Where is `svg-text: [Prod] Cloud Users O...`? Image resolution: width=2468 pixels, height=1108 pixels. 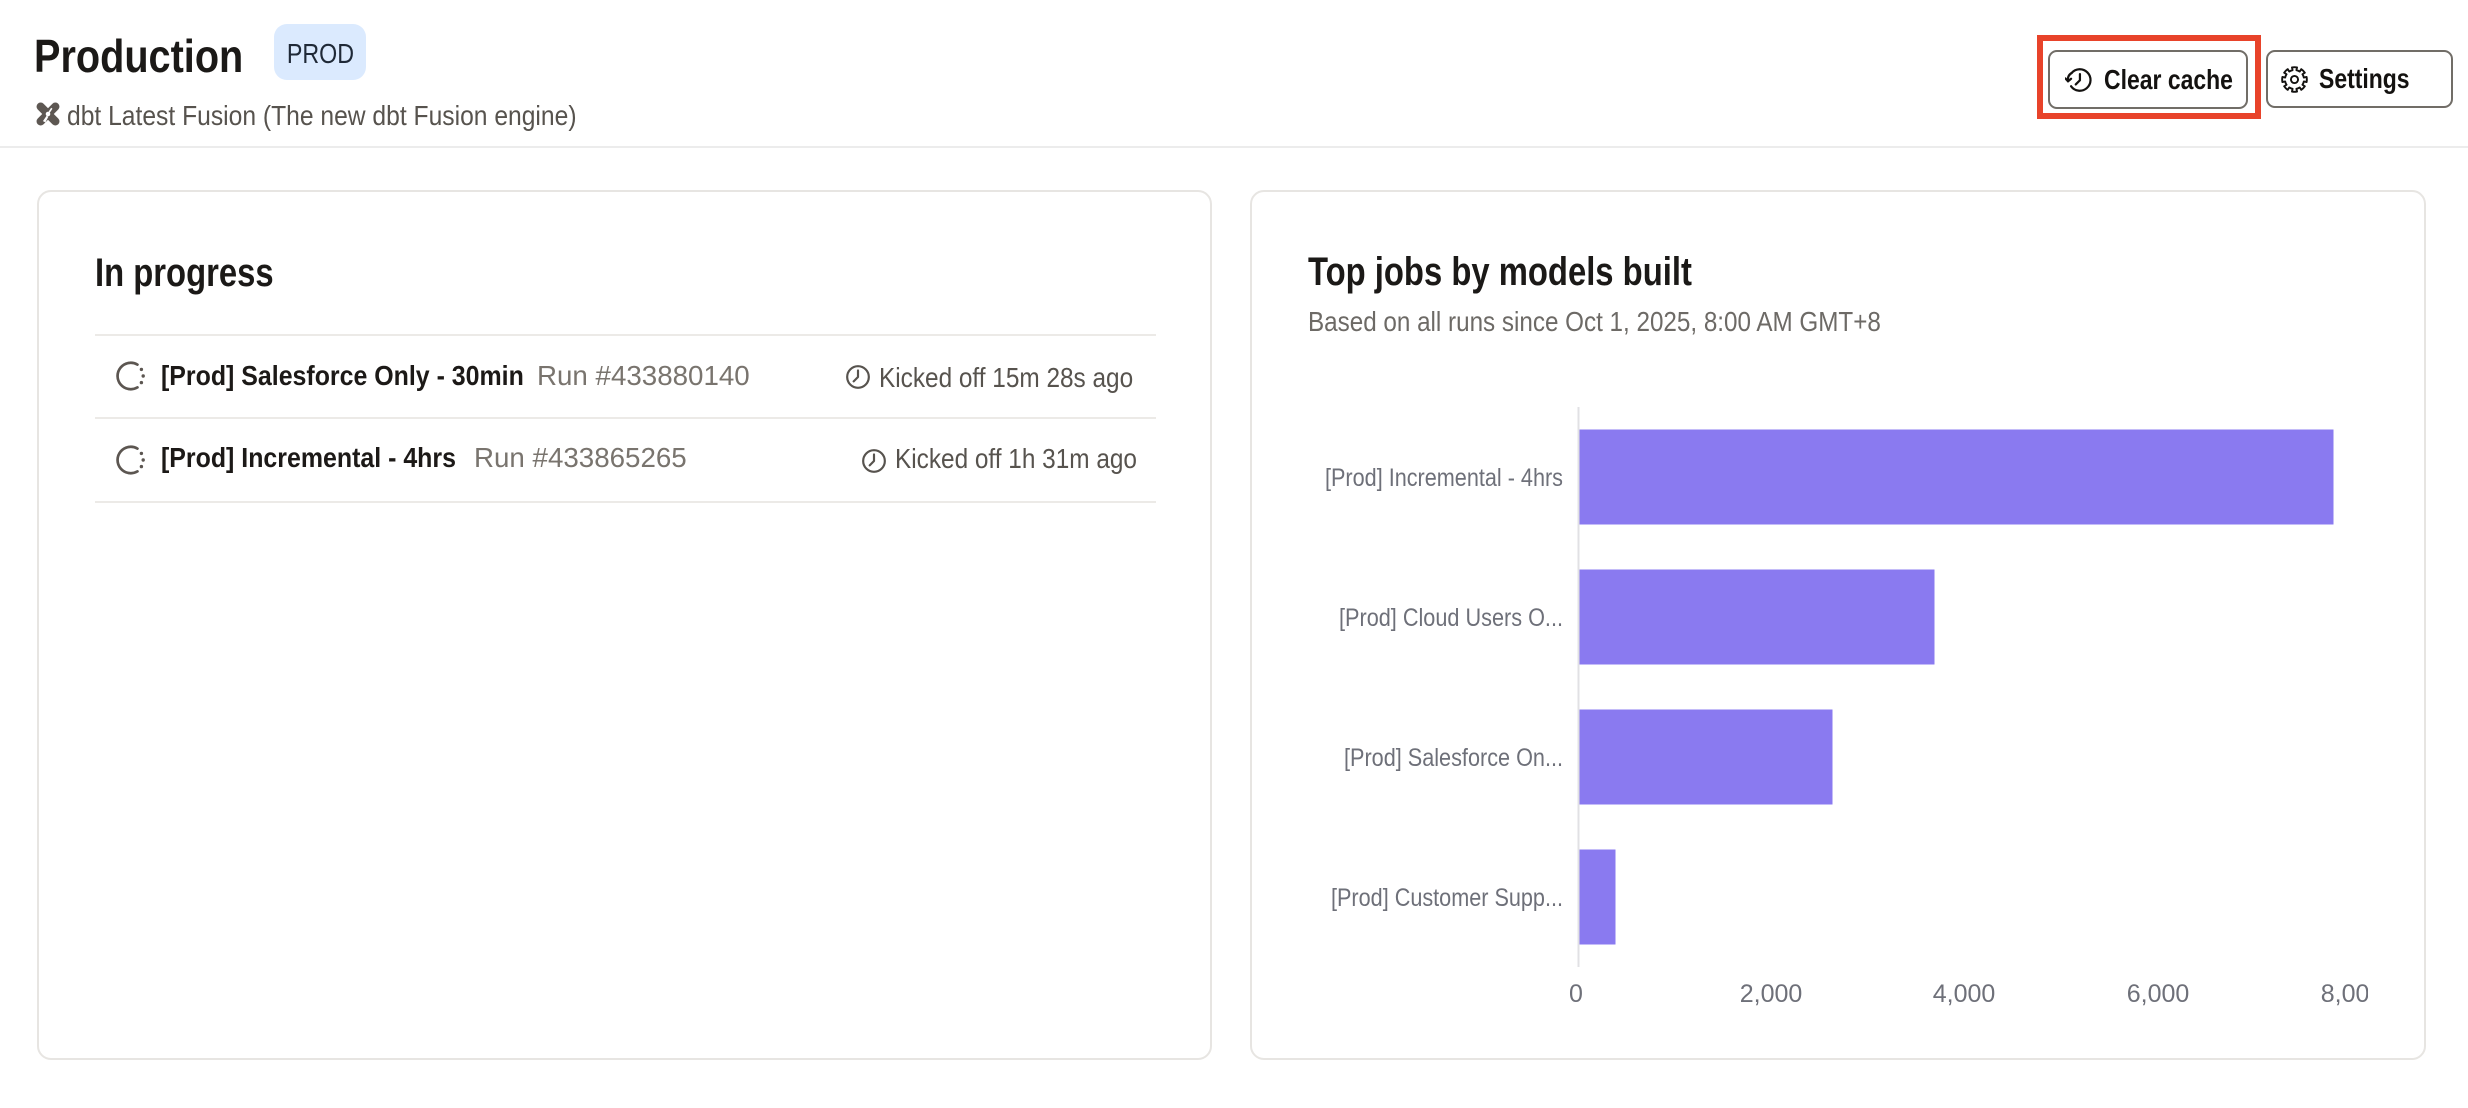 svg-text: [Prod] Cloud Users O... is located at coordinates (1451, 618).